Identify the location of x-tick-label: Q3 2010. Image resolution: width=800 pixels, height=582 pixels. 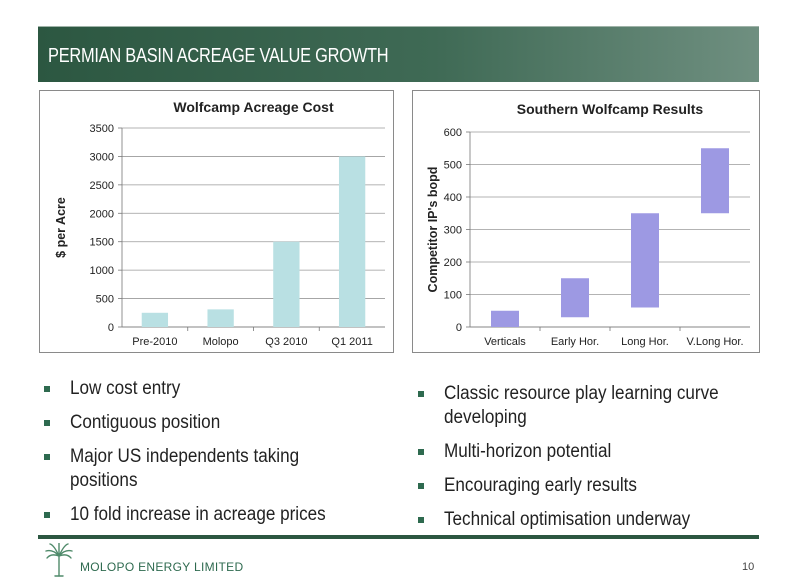
(286, 342).